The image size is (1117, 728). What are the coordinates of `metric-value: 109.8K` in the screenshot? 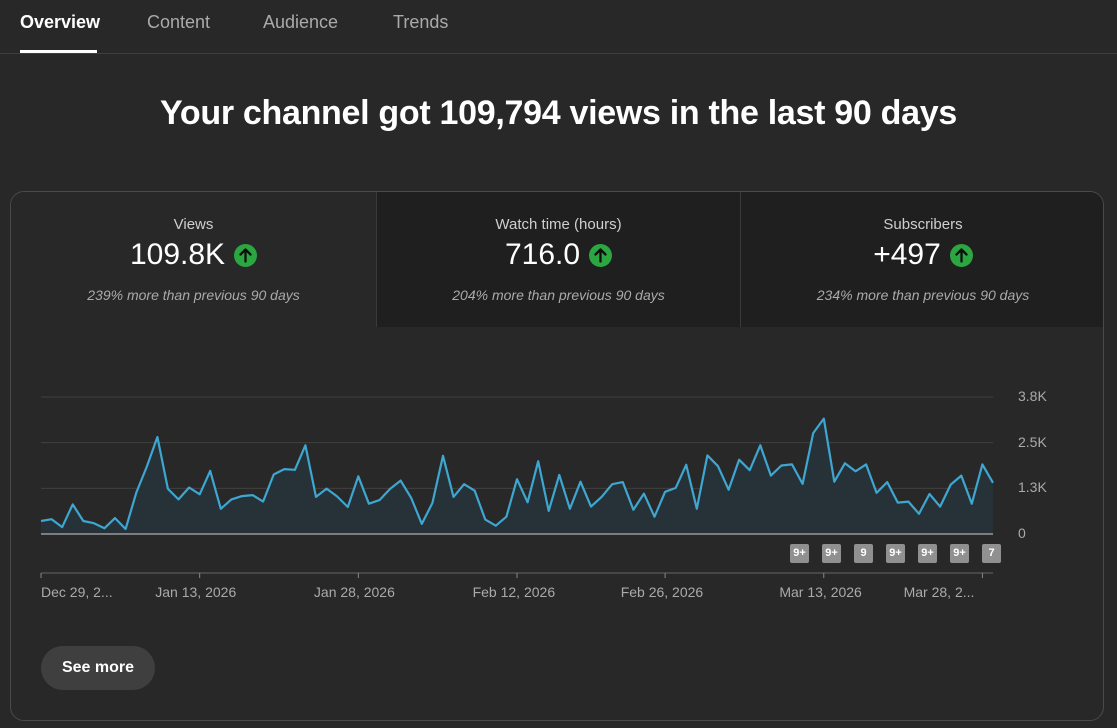 It's located at (177, 254).